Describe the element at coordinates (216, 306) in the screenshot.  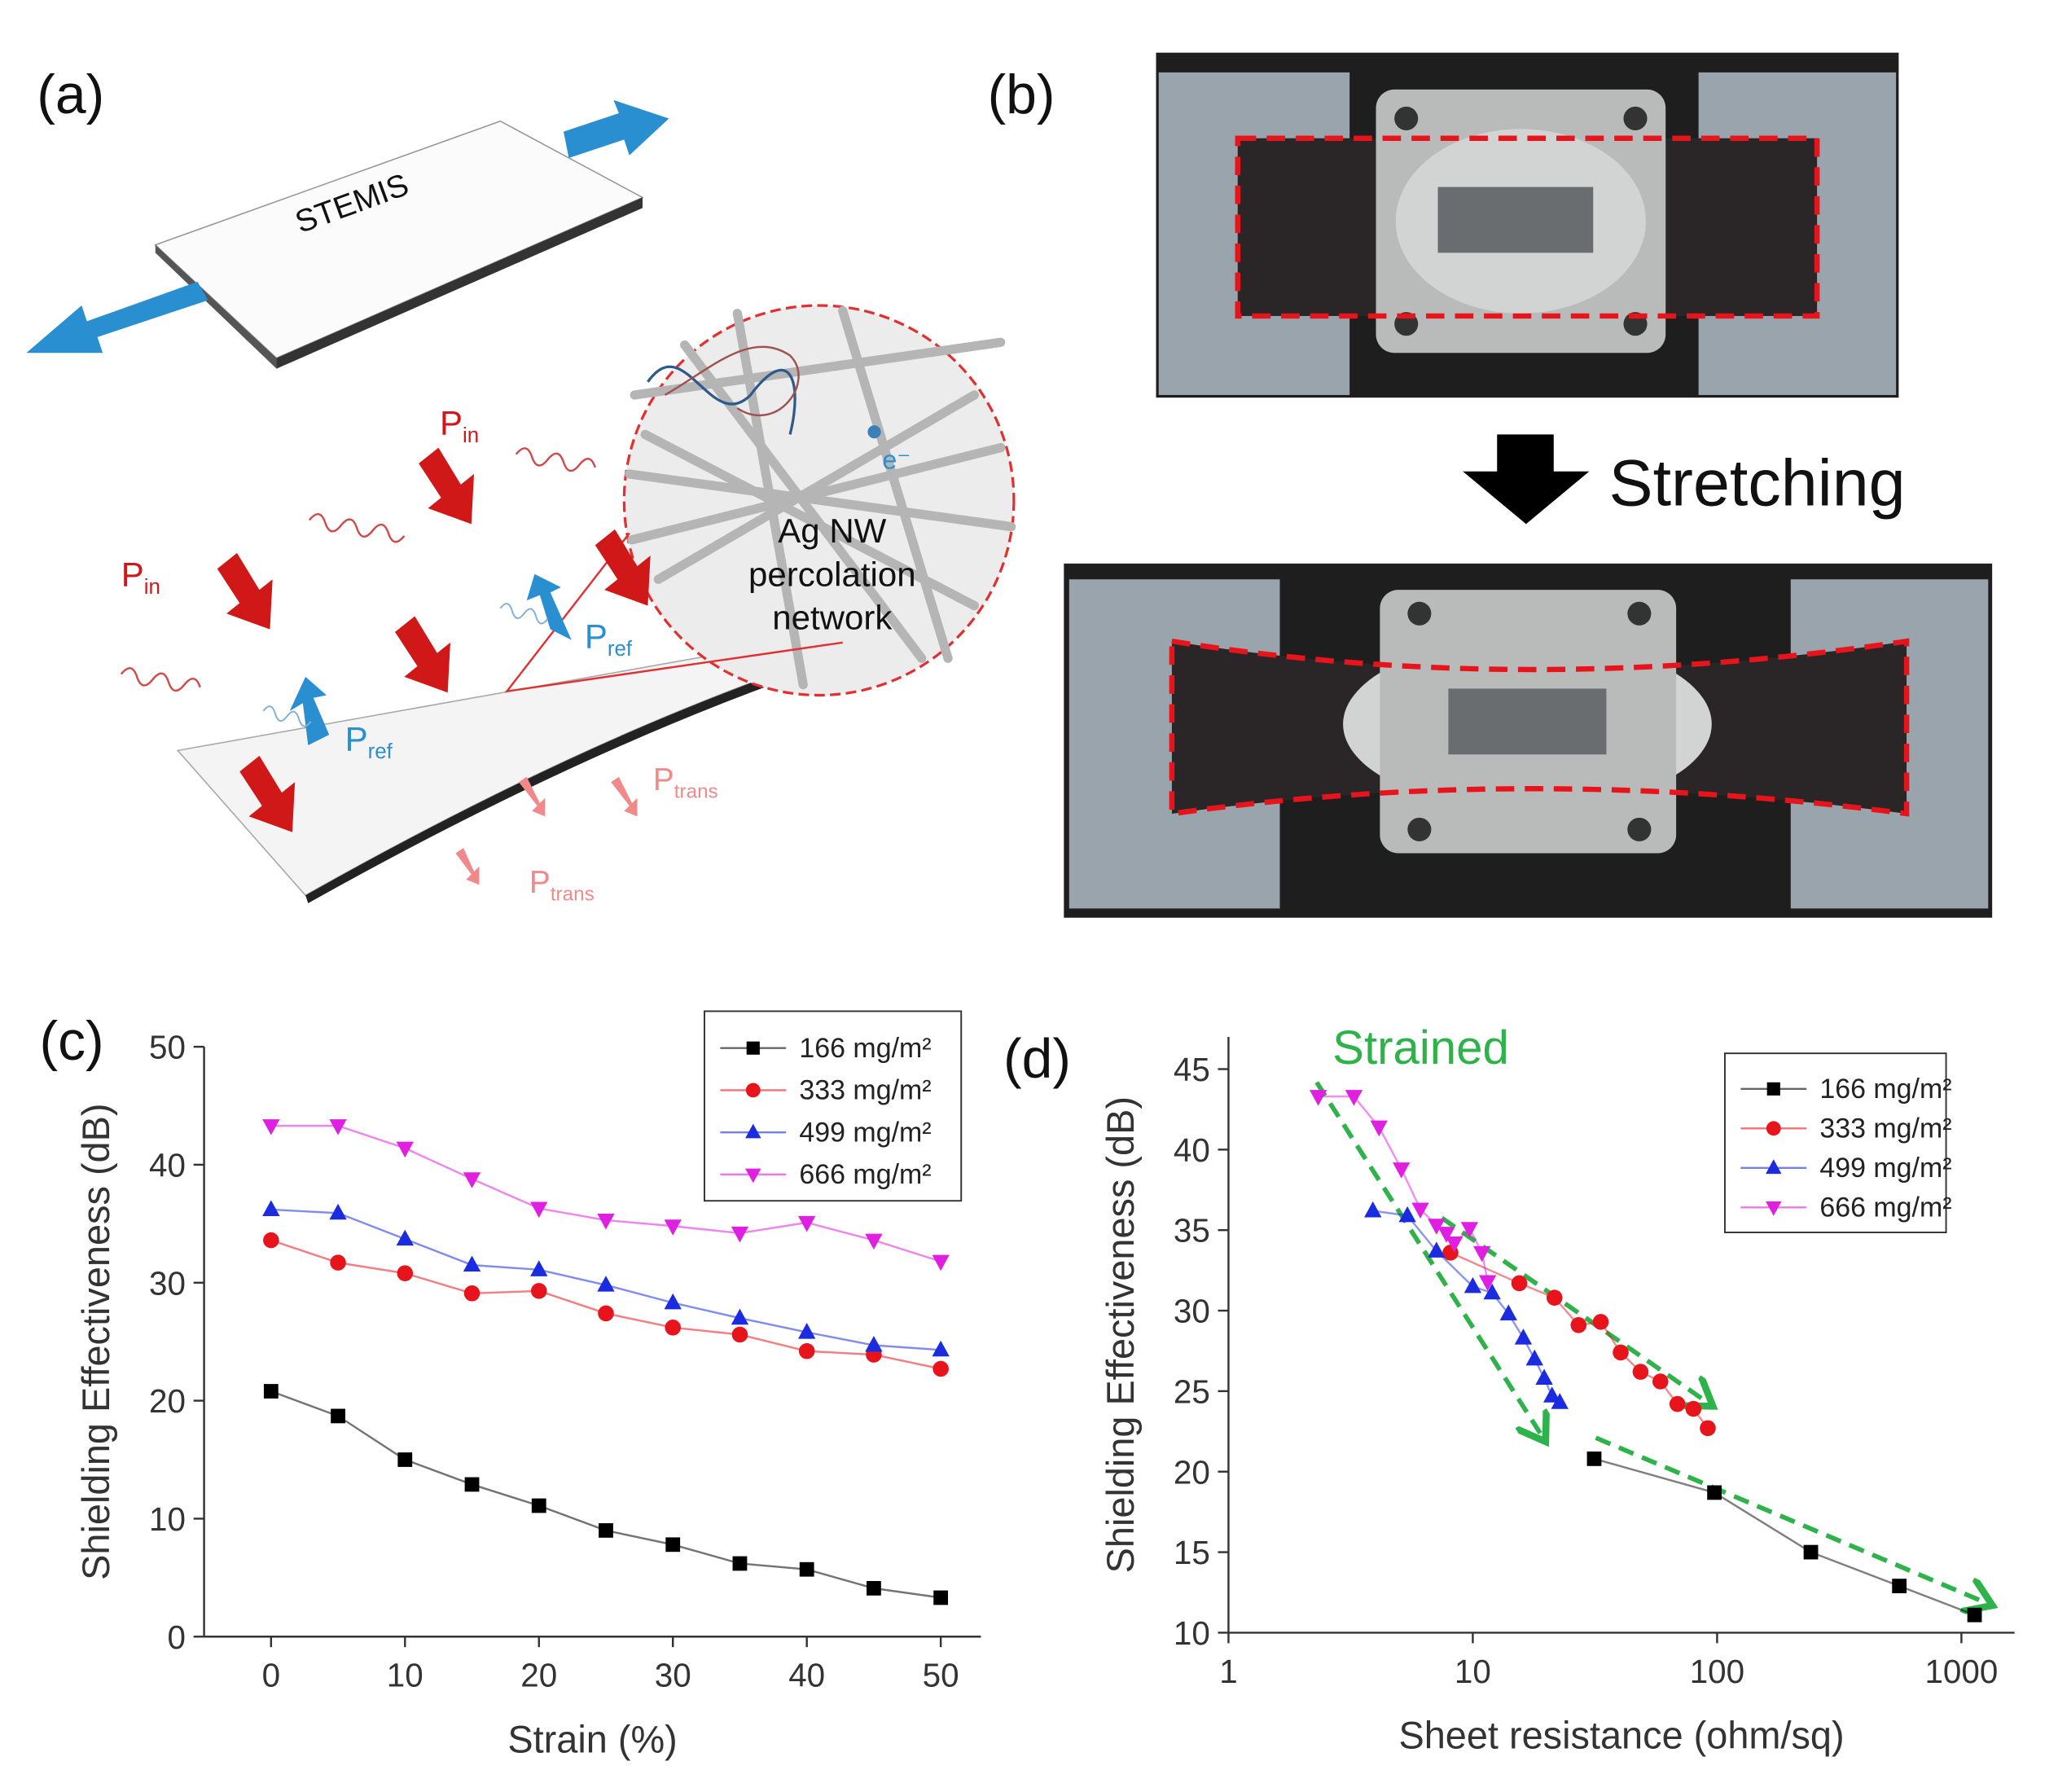
I see `slab-edge` at that location.